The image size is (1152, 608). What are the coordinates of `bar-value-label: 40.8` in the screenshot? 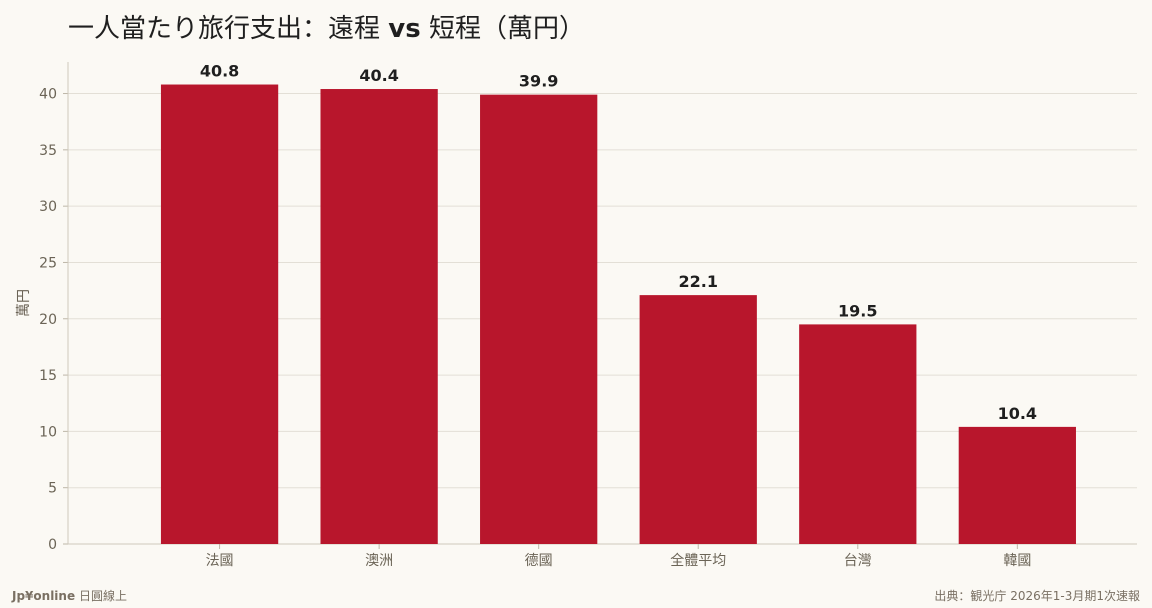 It's located at (219, 71).